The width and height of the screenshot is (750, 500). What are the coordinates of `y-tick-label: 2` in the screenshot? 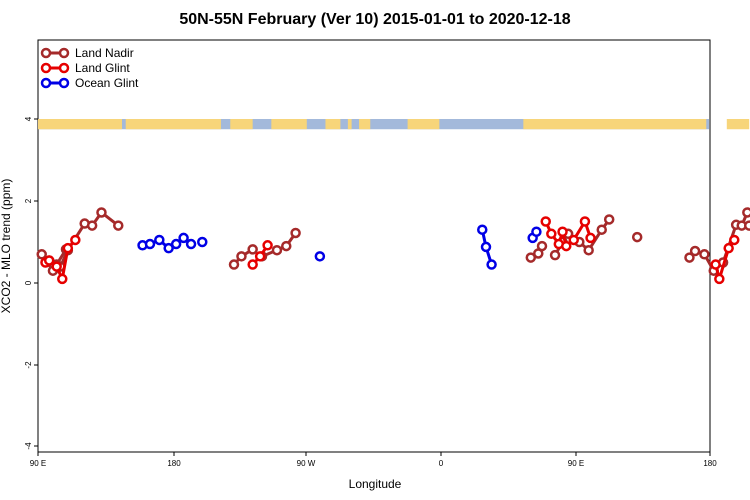 It's located at (28, 200).